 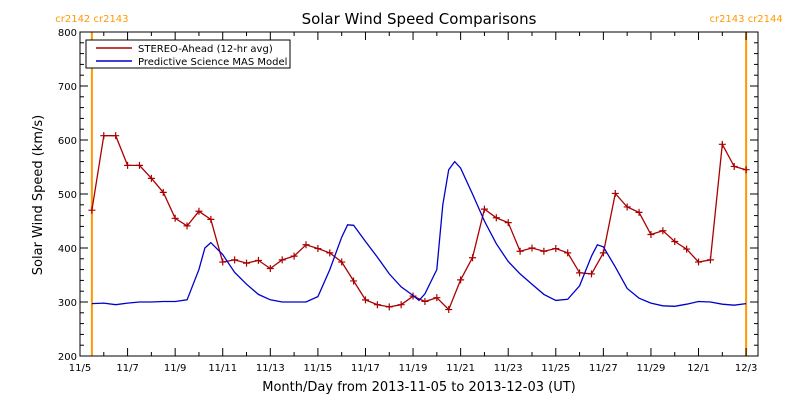 I want to click on x-tick-label: 11/9, so click(x=175, y=368).